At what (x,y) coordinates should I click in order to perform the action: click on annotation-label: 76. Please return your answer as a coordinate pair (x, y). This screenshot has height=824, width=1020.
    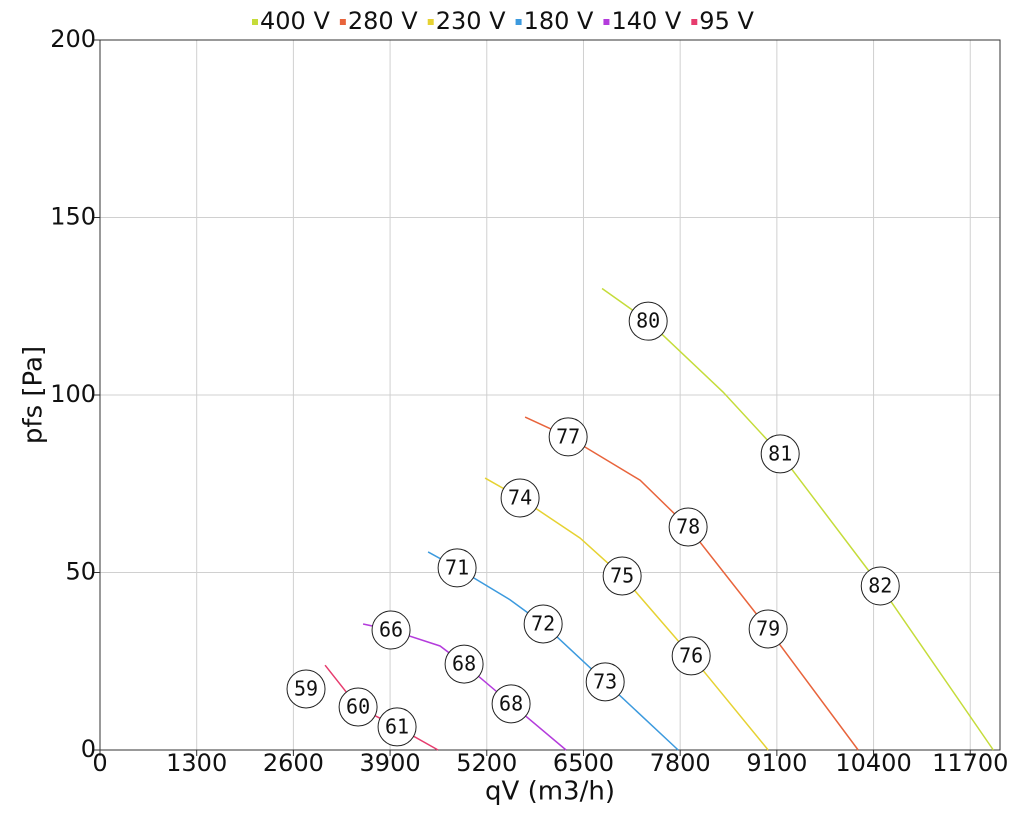
    Looking at the image, I should click on (691, 655).